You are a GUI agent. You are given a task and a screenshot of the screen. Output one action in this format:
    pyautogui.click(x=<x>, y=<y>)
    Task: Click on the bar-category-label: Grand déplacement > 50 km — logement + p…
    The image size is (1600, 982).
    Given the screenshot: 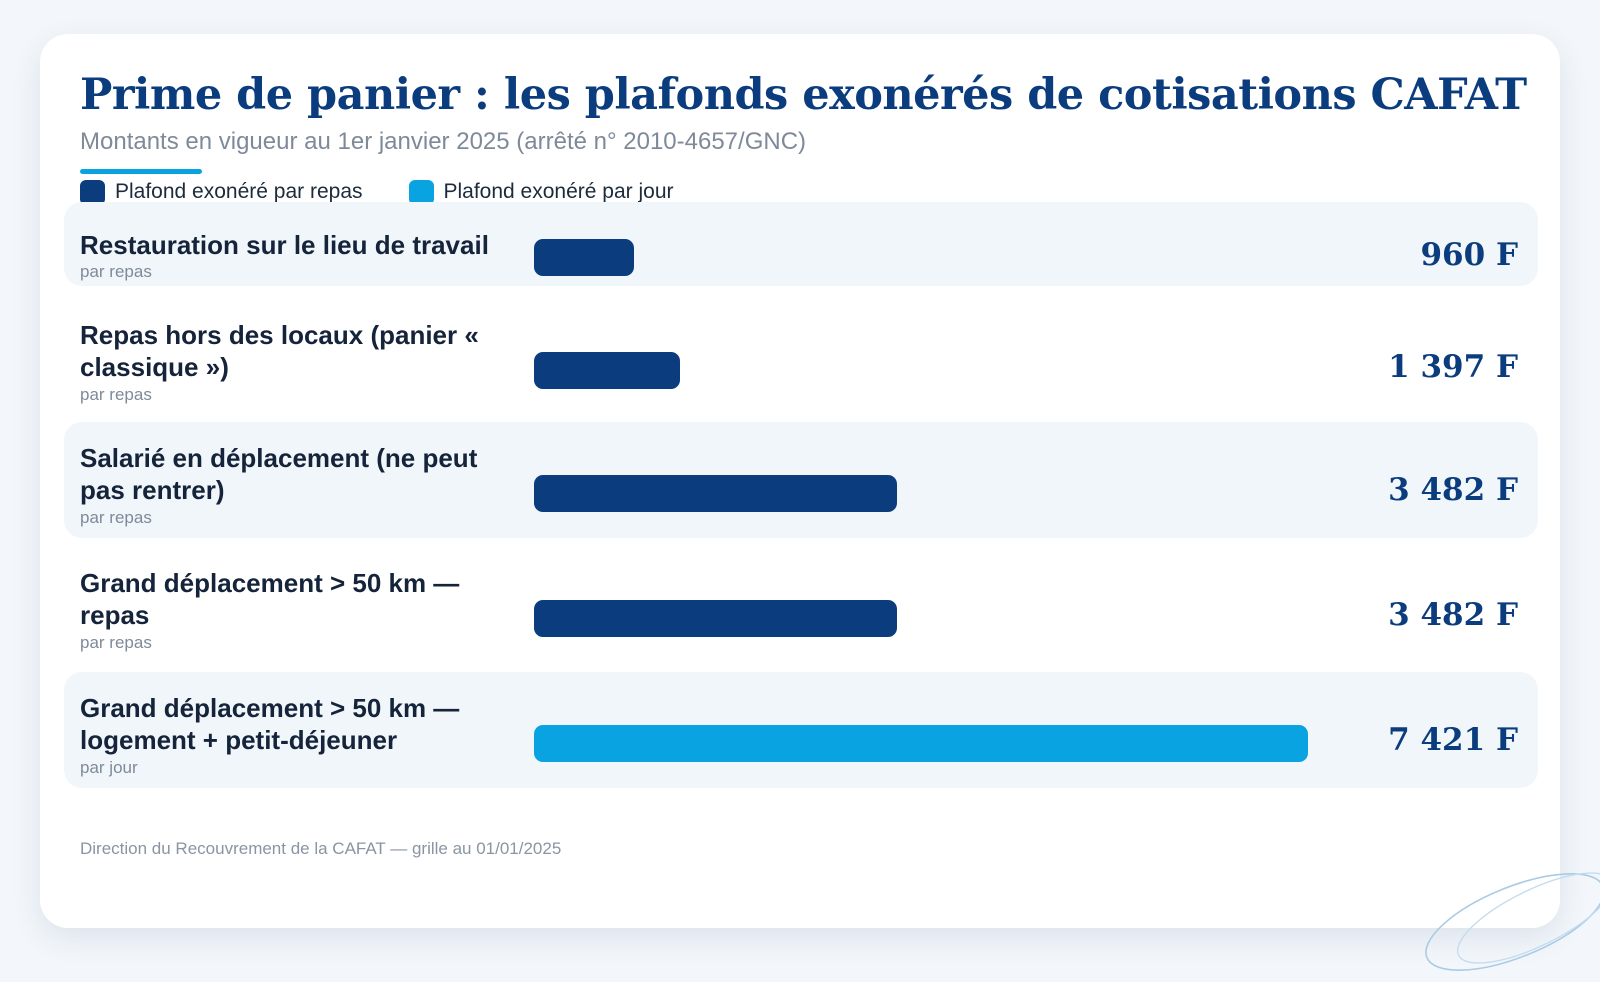 What is the action you would take?
    pyautogui.click(x=270, y=724)
    